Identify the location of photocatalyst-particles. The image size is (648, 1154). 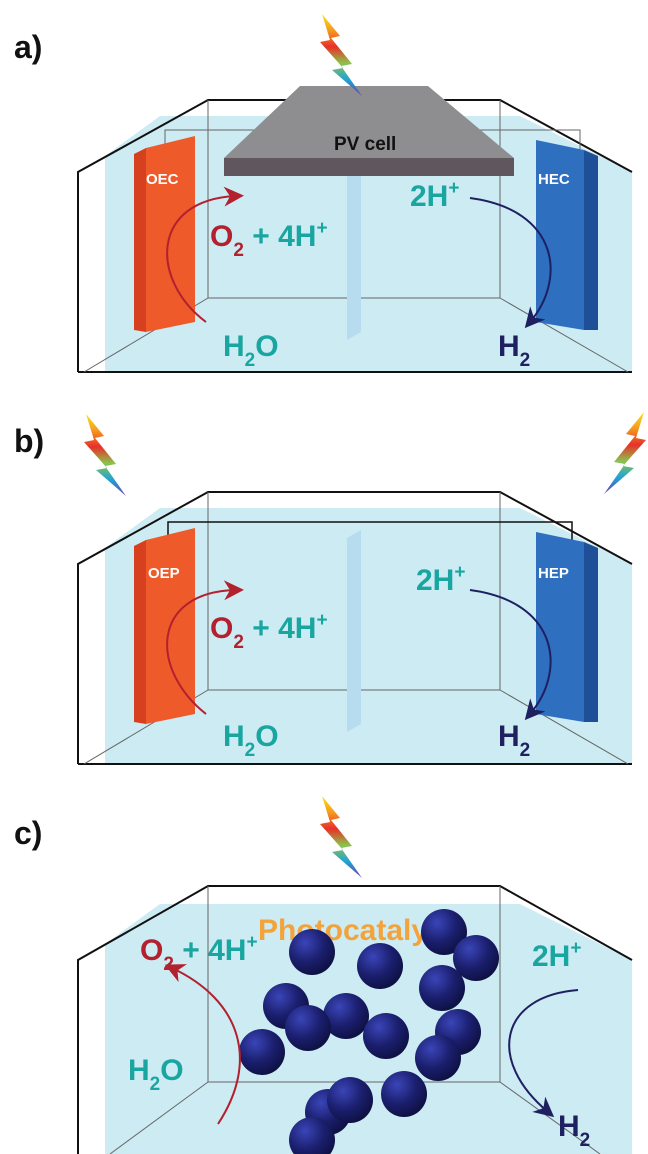
(369, 1031).